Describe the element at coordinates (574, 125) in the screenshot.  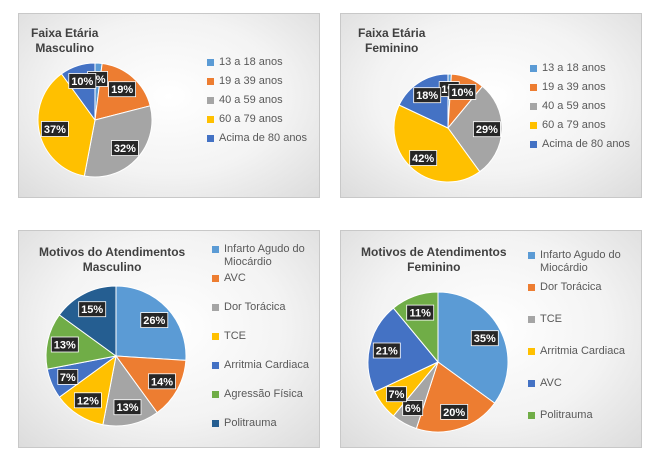
I see `legend-label: 60 a 79 anos` at that location.